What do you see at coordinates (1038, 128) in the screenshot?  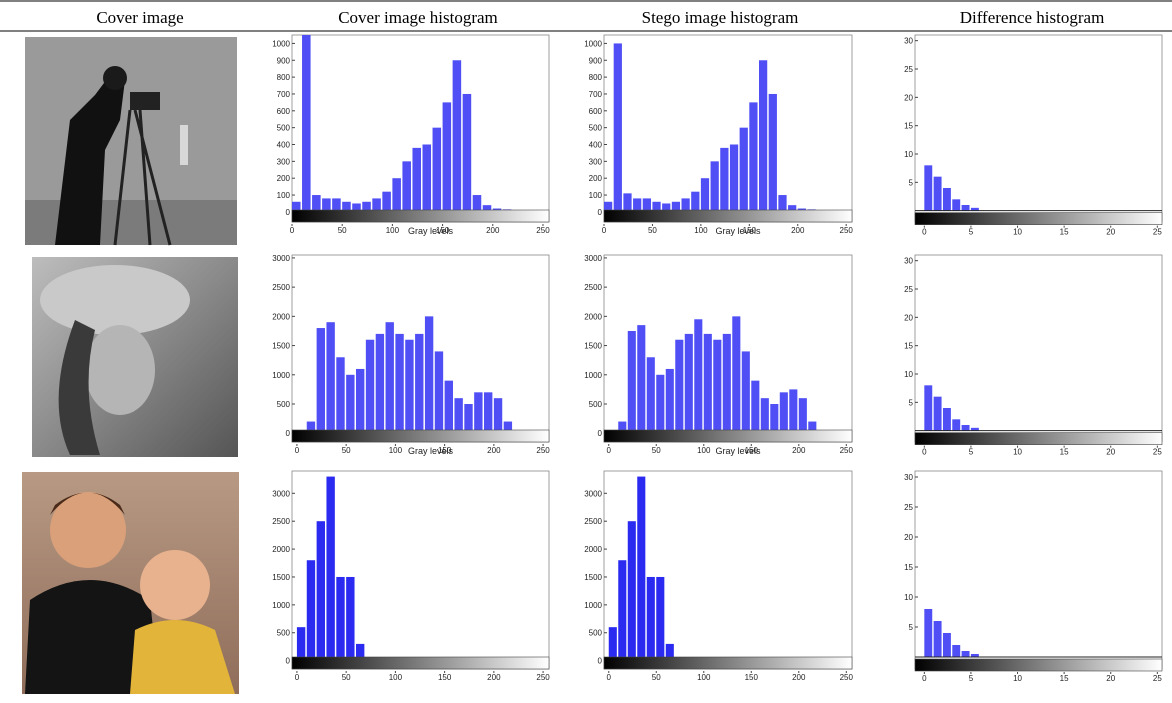 I see `plot-frame` at bounding box center [1038, 128].